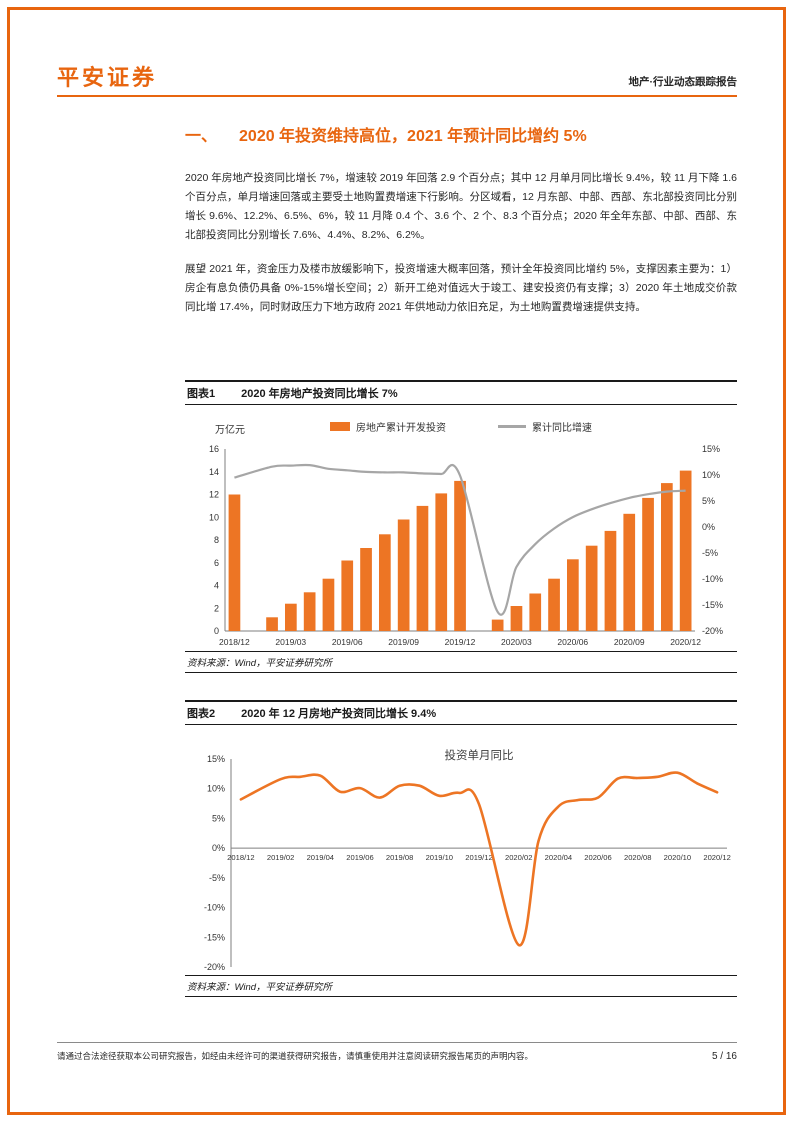  I want to click on line-swatch-icon, so click(512, 426).